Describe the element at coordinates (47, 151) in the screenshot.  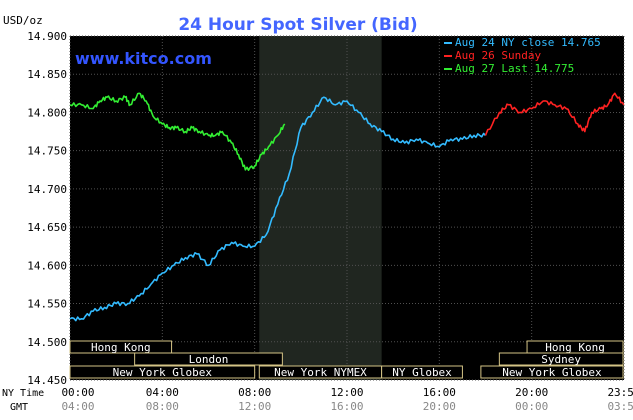
I see `y-tick-label: 14.750` at that location.